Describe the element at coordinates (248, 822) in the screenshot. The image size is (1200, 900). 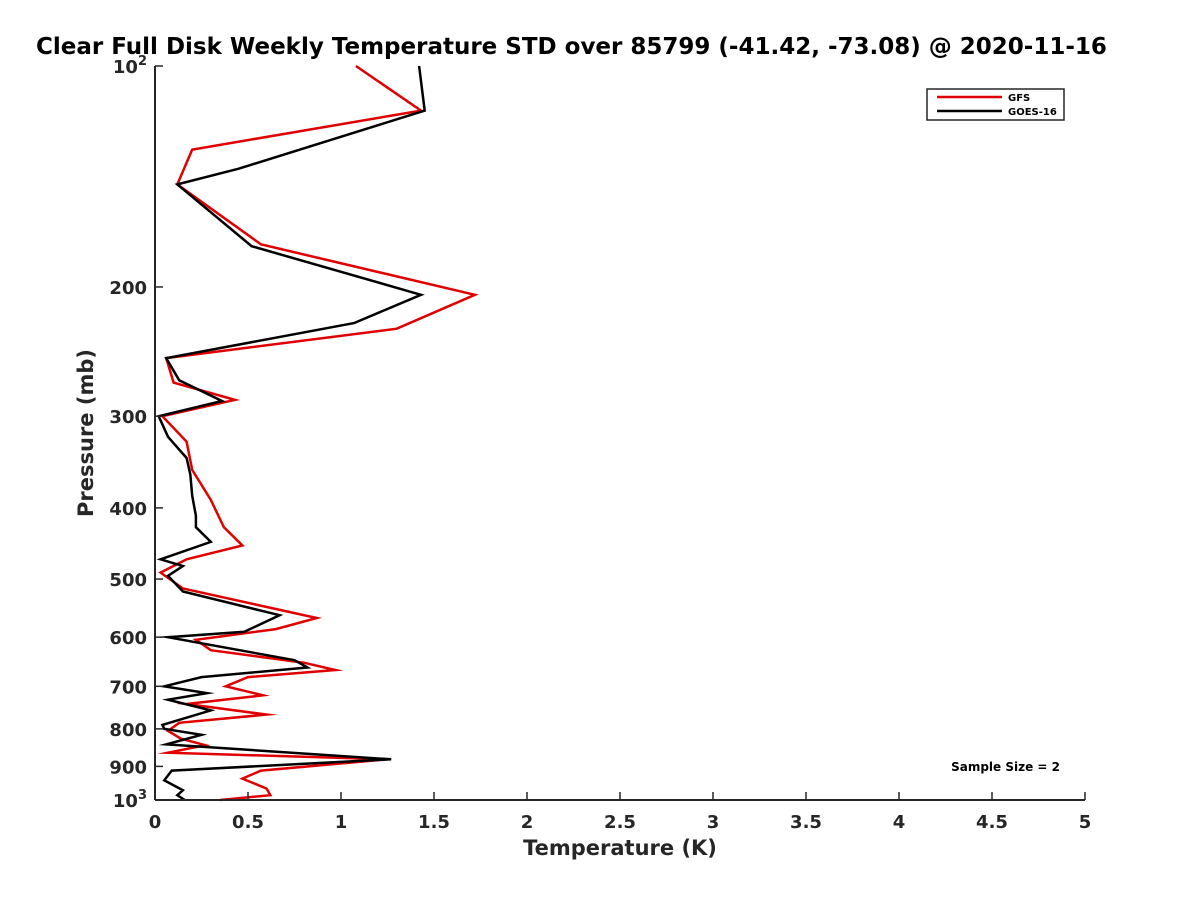
I see `x-tick-label: 0.5` at that location.